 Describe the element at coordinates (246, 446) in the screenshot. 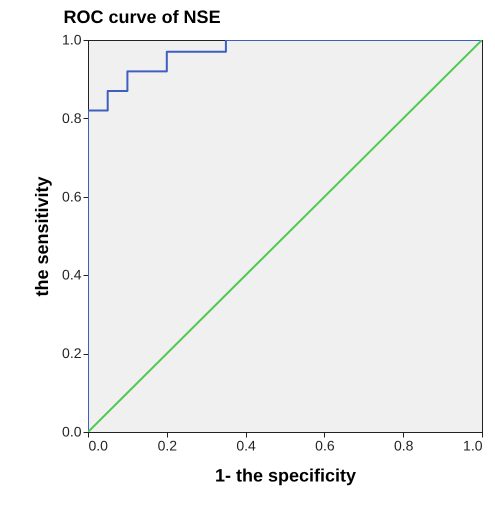

I see `x-tick-label: 0.4` at that location.